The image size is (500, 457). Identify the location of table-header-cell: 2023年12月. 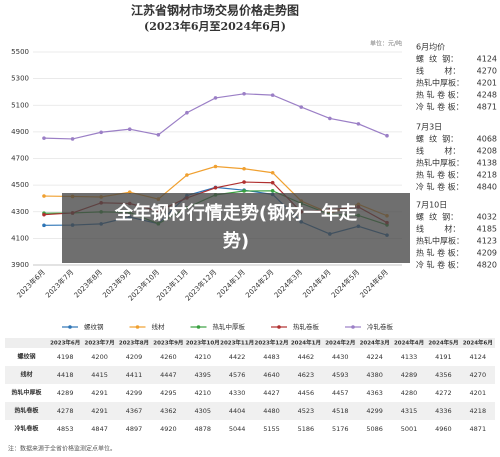
(272, 343).